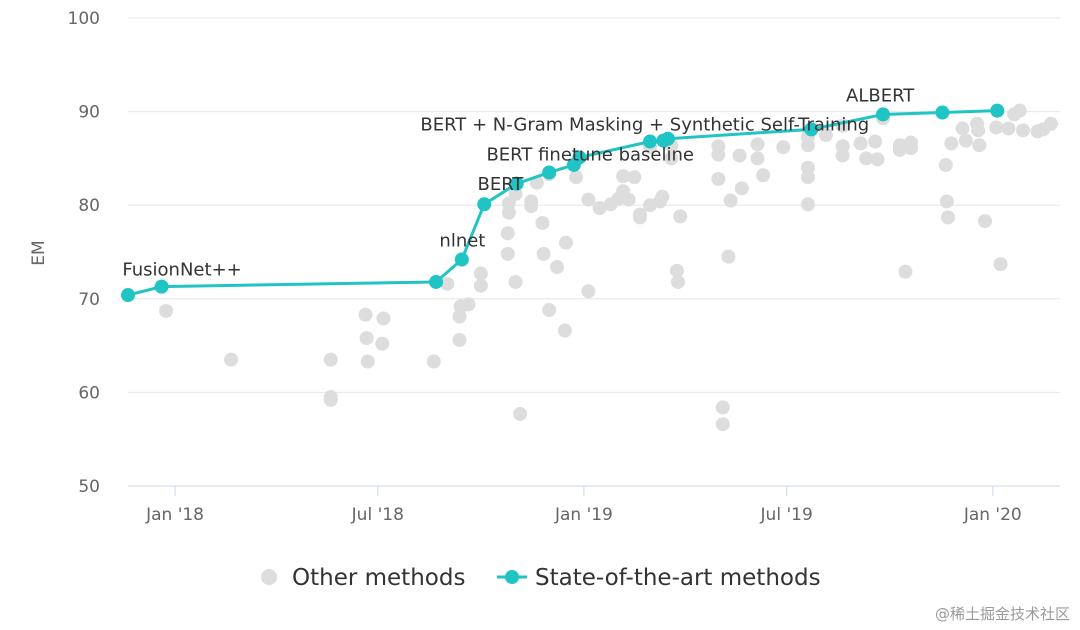  I want to click on legend-item-other: Other methods, so click(363, 578).